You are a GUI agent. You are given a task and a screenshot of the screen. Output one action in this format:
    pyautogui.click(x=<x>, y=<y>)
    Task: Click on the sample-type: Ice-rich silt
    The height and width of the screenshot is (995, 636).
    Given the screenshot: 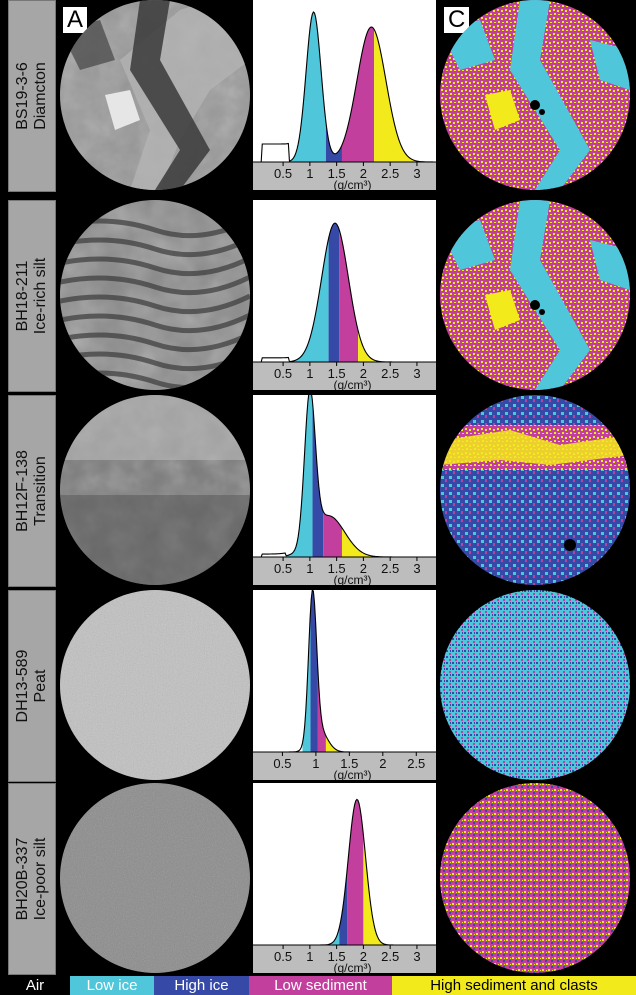 What is the action you would take?
    pyautogui.click(x=40, y=296)
    